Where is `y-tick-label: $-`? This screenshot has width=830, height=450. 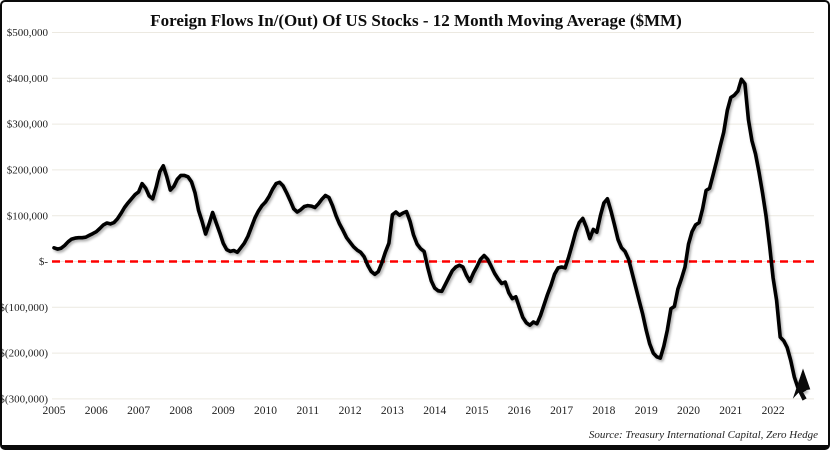
y-tick-label: $- is located at coordinates (44, 262).